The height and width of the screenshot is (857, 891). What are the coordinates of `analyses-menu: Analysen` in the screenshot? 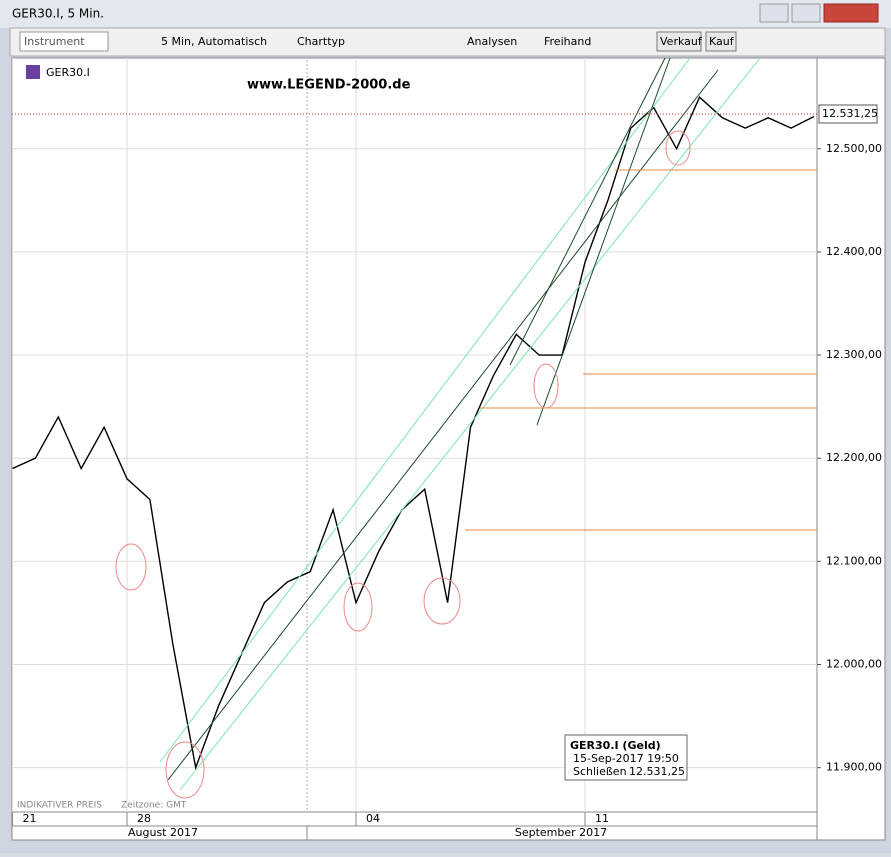 It's located at (492, 41).